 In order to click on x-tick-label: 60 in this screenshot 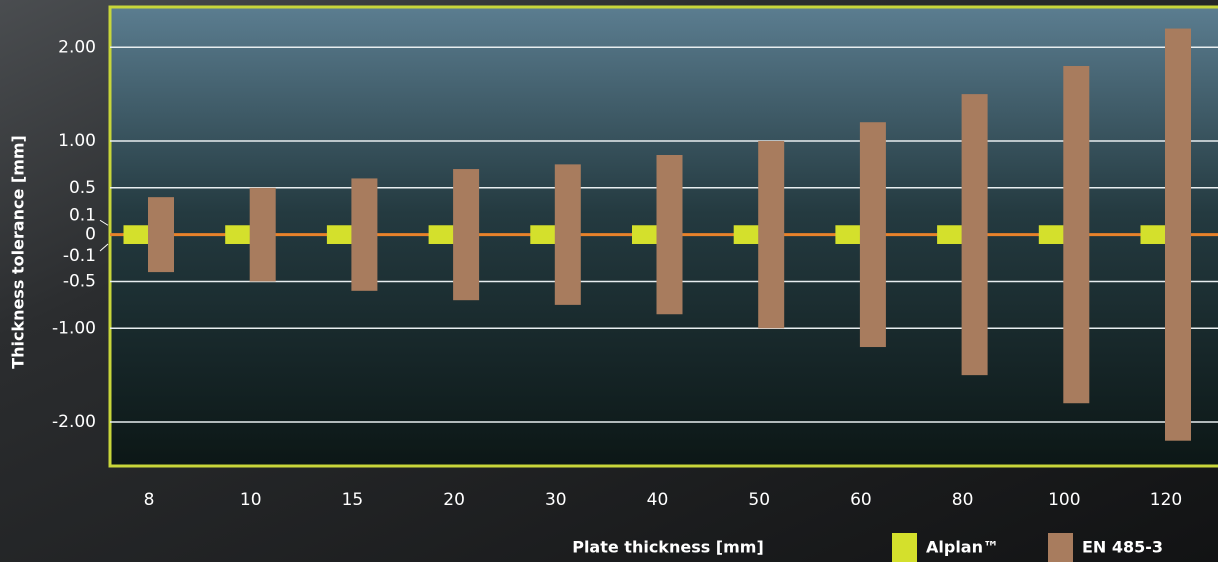, I will do `click(861, 500)`.